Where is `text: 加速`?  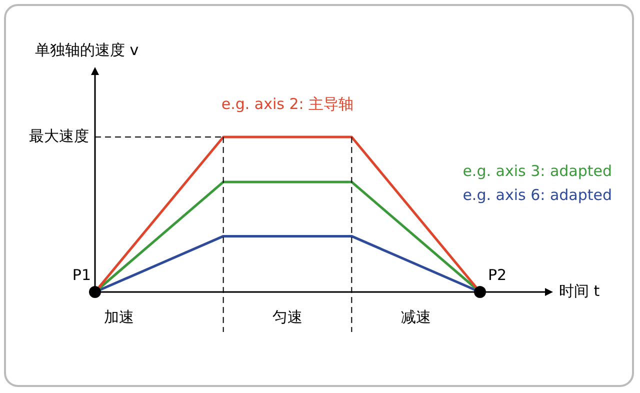
text: 加速 is located at coordinates (119, 317).